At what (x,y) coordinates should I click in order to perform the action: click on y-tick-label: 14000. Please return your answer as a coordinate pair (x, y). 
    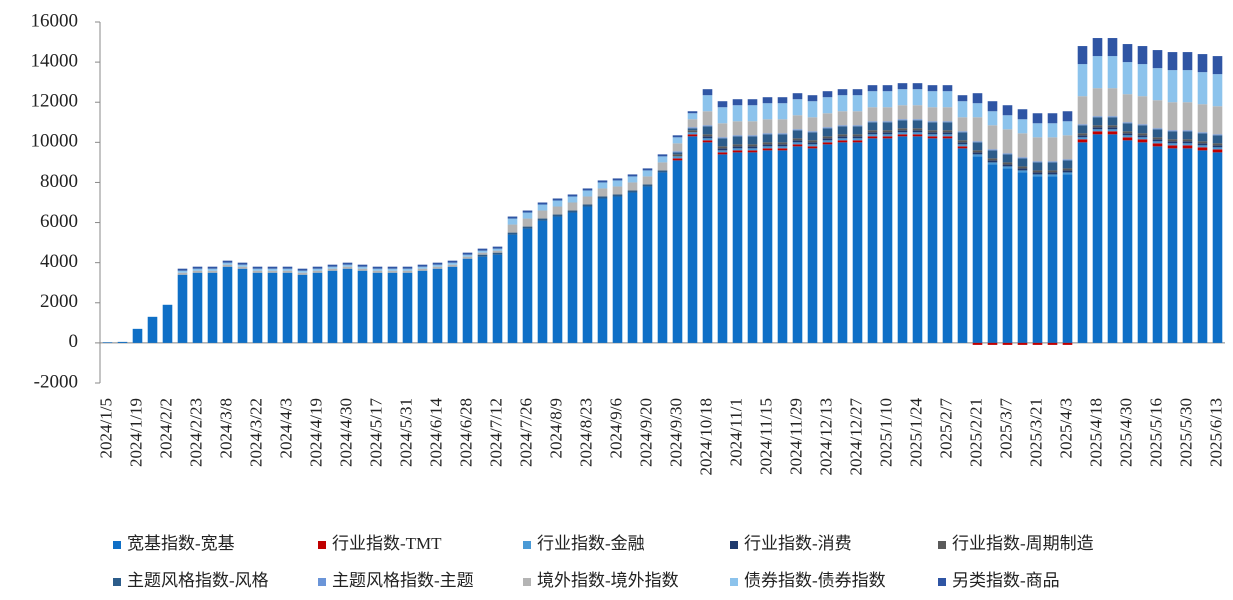
    Looking at the image, I should click on (55, 60).